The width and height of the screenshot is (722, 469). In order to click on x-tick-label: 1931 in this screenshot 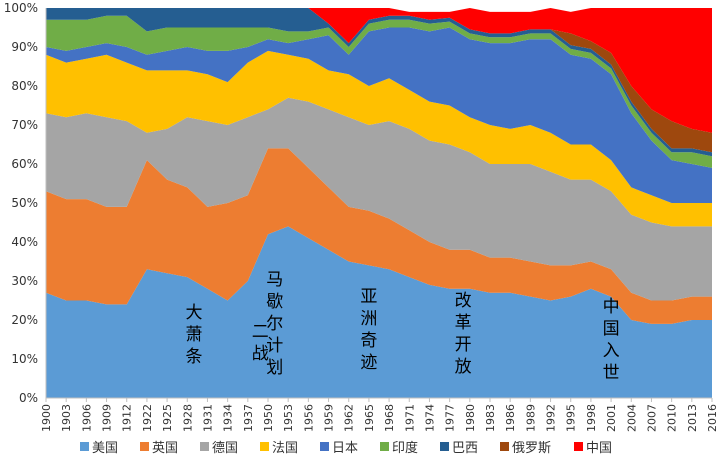, I will do `click(207, 418)`.